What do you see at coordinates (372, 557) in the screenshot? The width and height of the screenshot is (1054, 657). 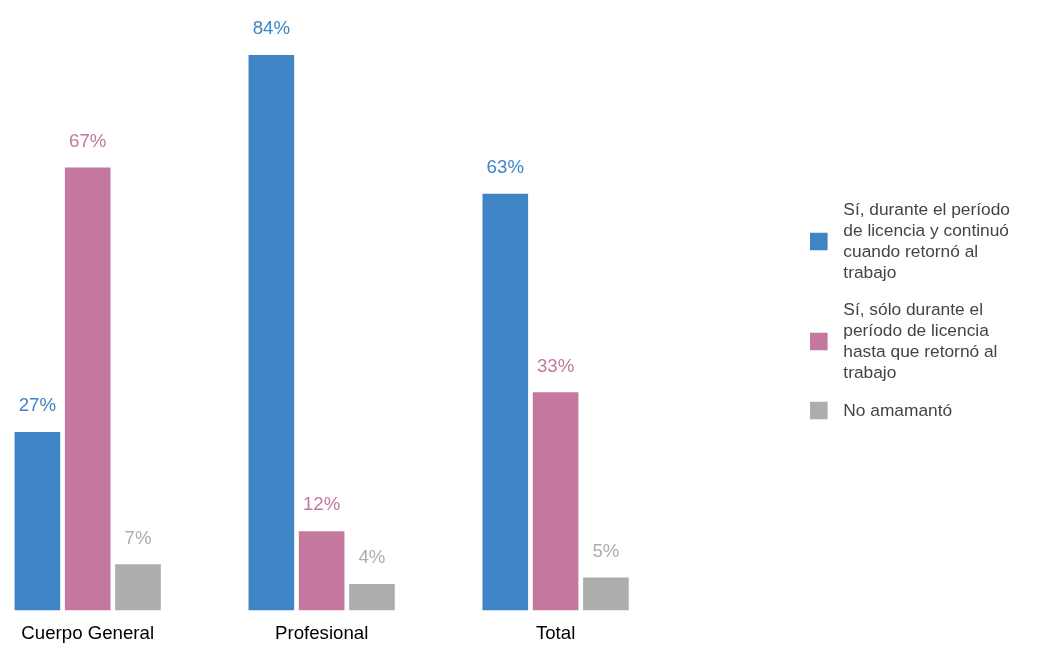 I see `data-label: 4%` at bounding box center [372, 557].